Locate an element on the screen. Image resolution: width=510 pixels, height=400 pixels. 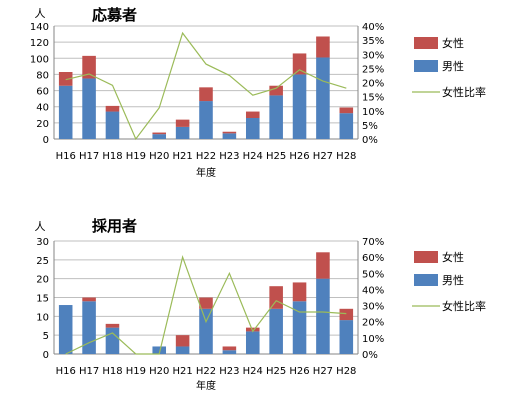
y2-tick-label: 0% is located at coordinates (370, 140).